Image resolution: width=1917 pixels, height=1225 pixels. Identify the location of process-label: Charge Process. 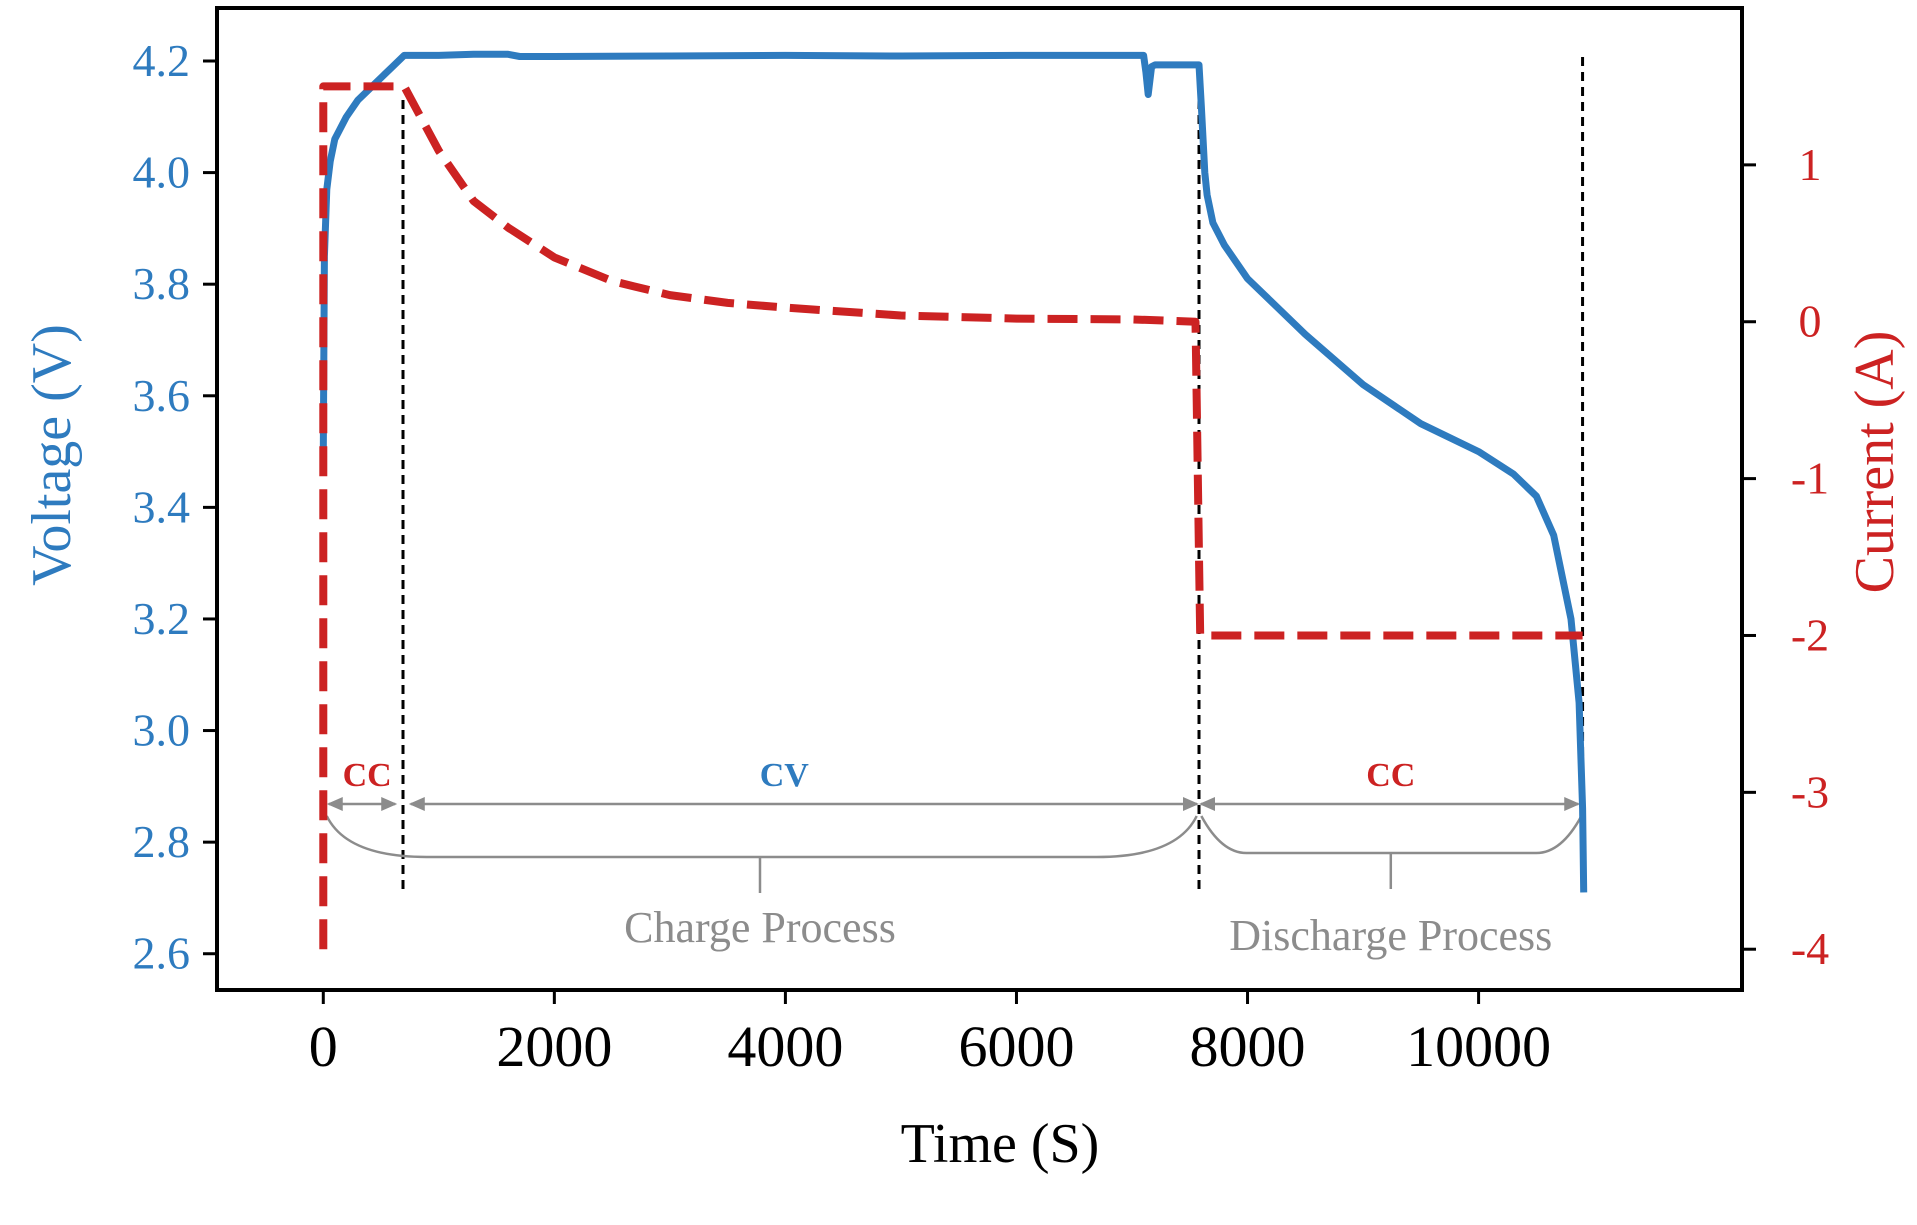
(760, 927).